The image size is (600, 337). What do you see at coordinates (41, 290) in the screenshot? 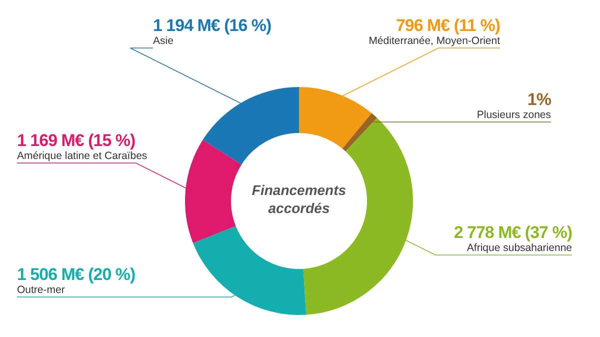
I see `slice-label: Outre-mer` at bounding box center [41, 290].